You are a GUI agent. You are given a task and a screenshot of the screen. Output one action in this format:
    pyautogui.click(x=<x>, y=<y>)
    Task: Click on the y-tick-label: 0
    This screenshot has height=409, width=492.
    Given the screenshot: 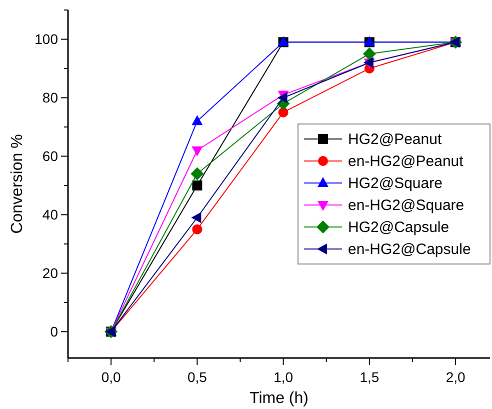 What is the action you would take?
    pyautogui.click(x=54, y=332)
    